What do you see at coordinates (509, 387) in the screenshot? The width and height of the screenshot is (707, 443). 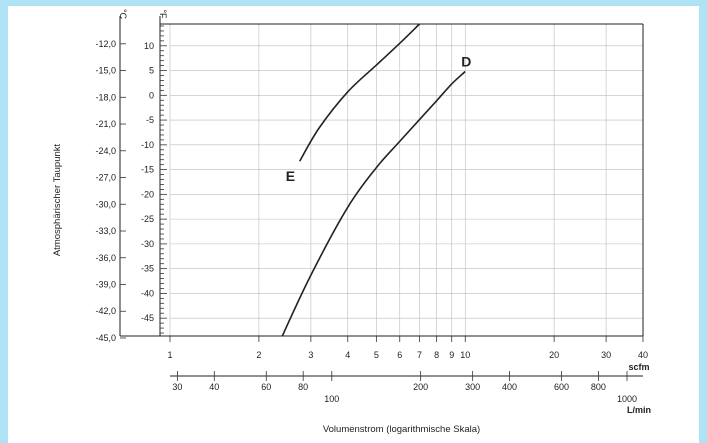 I see `lmin-tick-label: 400` at bounding box center [509, 387].